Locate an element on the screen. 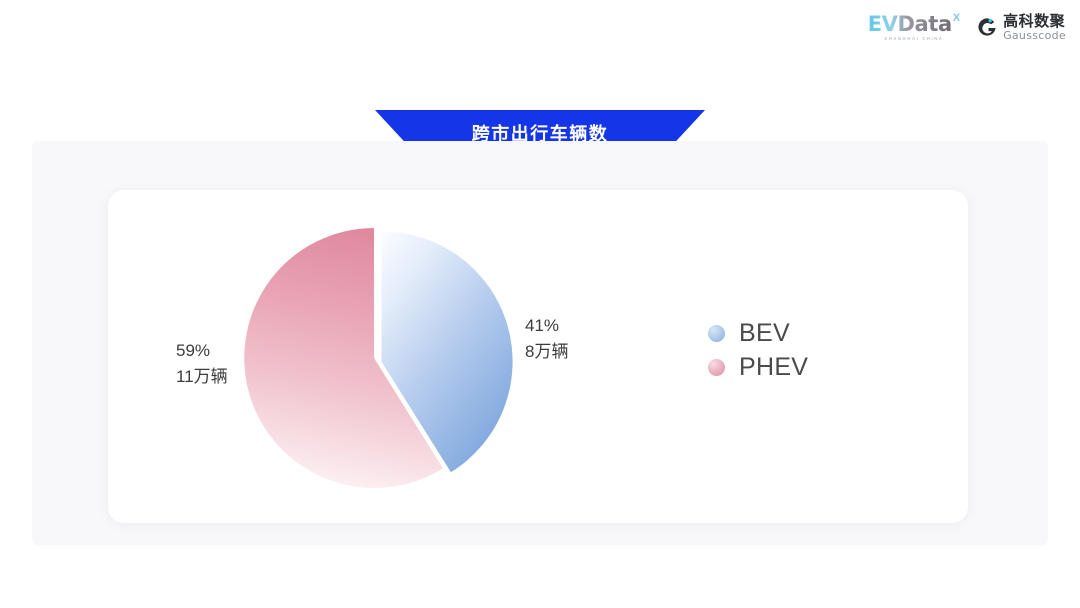 The width and height of the screenshot is (1080, 608). legend-item-phev: PHEV is located at coordinates (758, 367).